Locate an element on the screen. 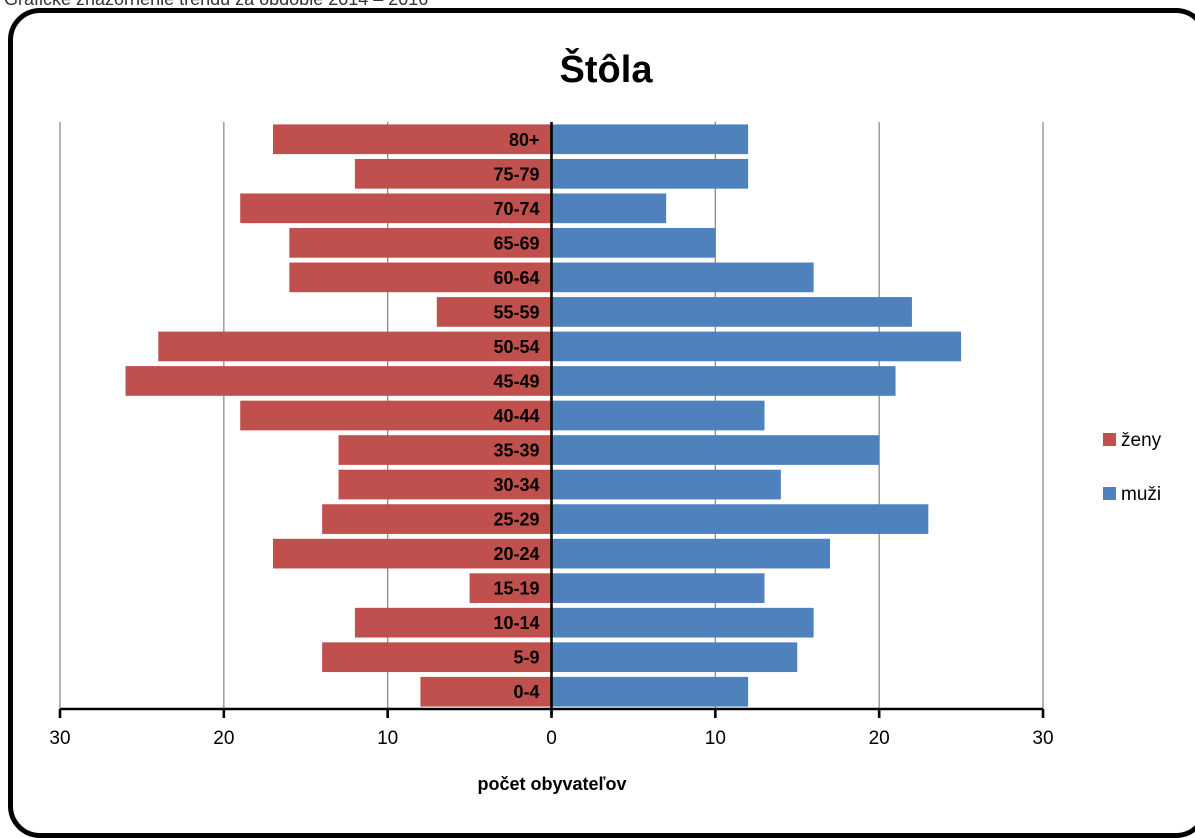 The image size is (1195, 838). category-label: 30-34 is located at coordinates (516, 485).